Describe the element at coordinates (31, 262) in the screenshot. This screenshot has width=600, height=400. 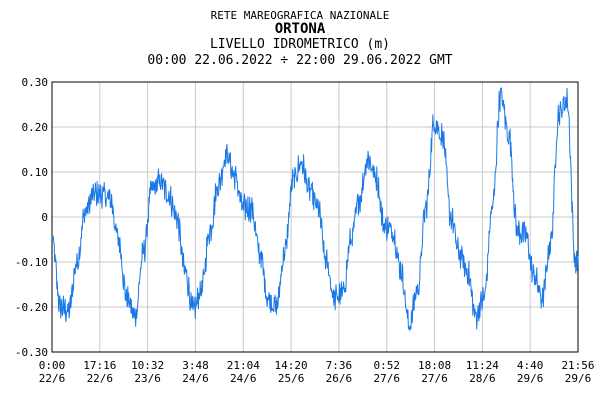
I see `y-tick-label: -0.10` at that location.